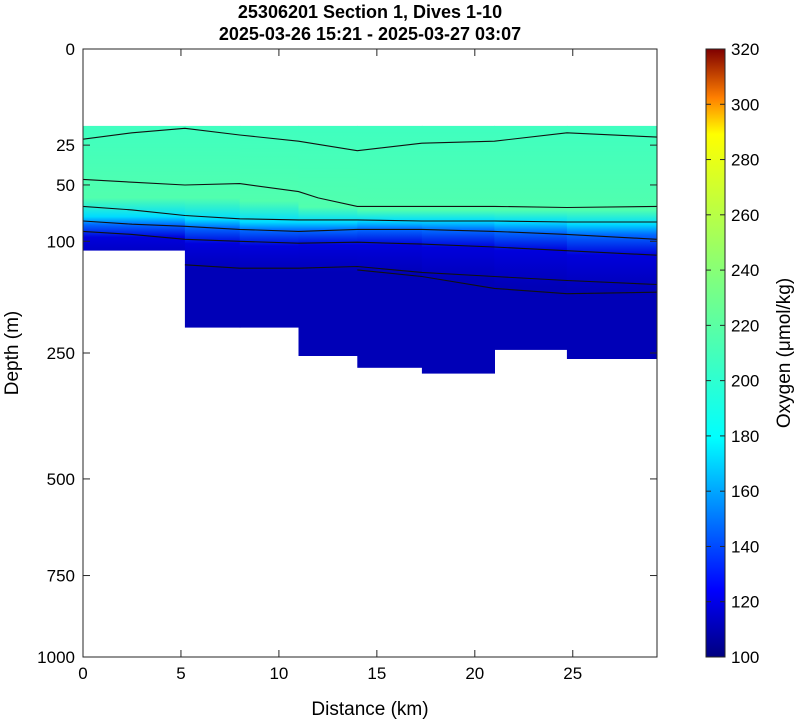 Image resolution: width=800 pixels, height=721 pixels. I want to click on colorbar-tick-label: 120, so click(745, 602).